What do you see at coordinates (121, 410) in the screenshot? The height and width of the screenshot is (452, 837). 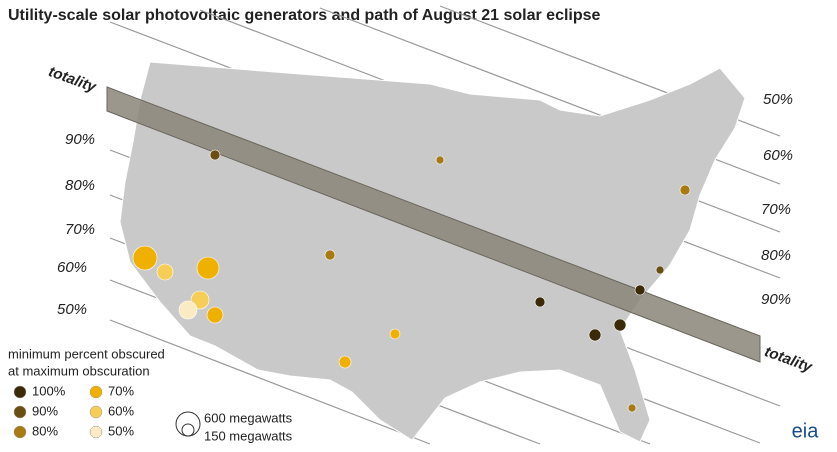 I see `legend-label: 60%` at bounding box center [121, 410].